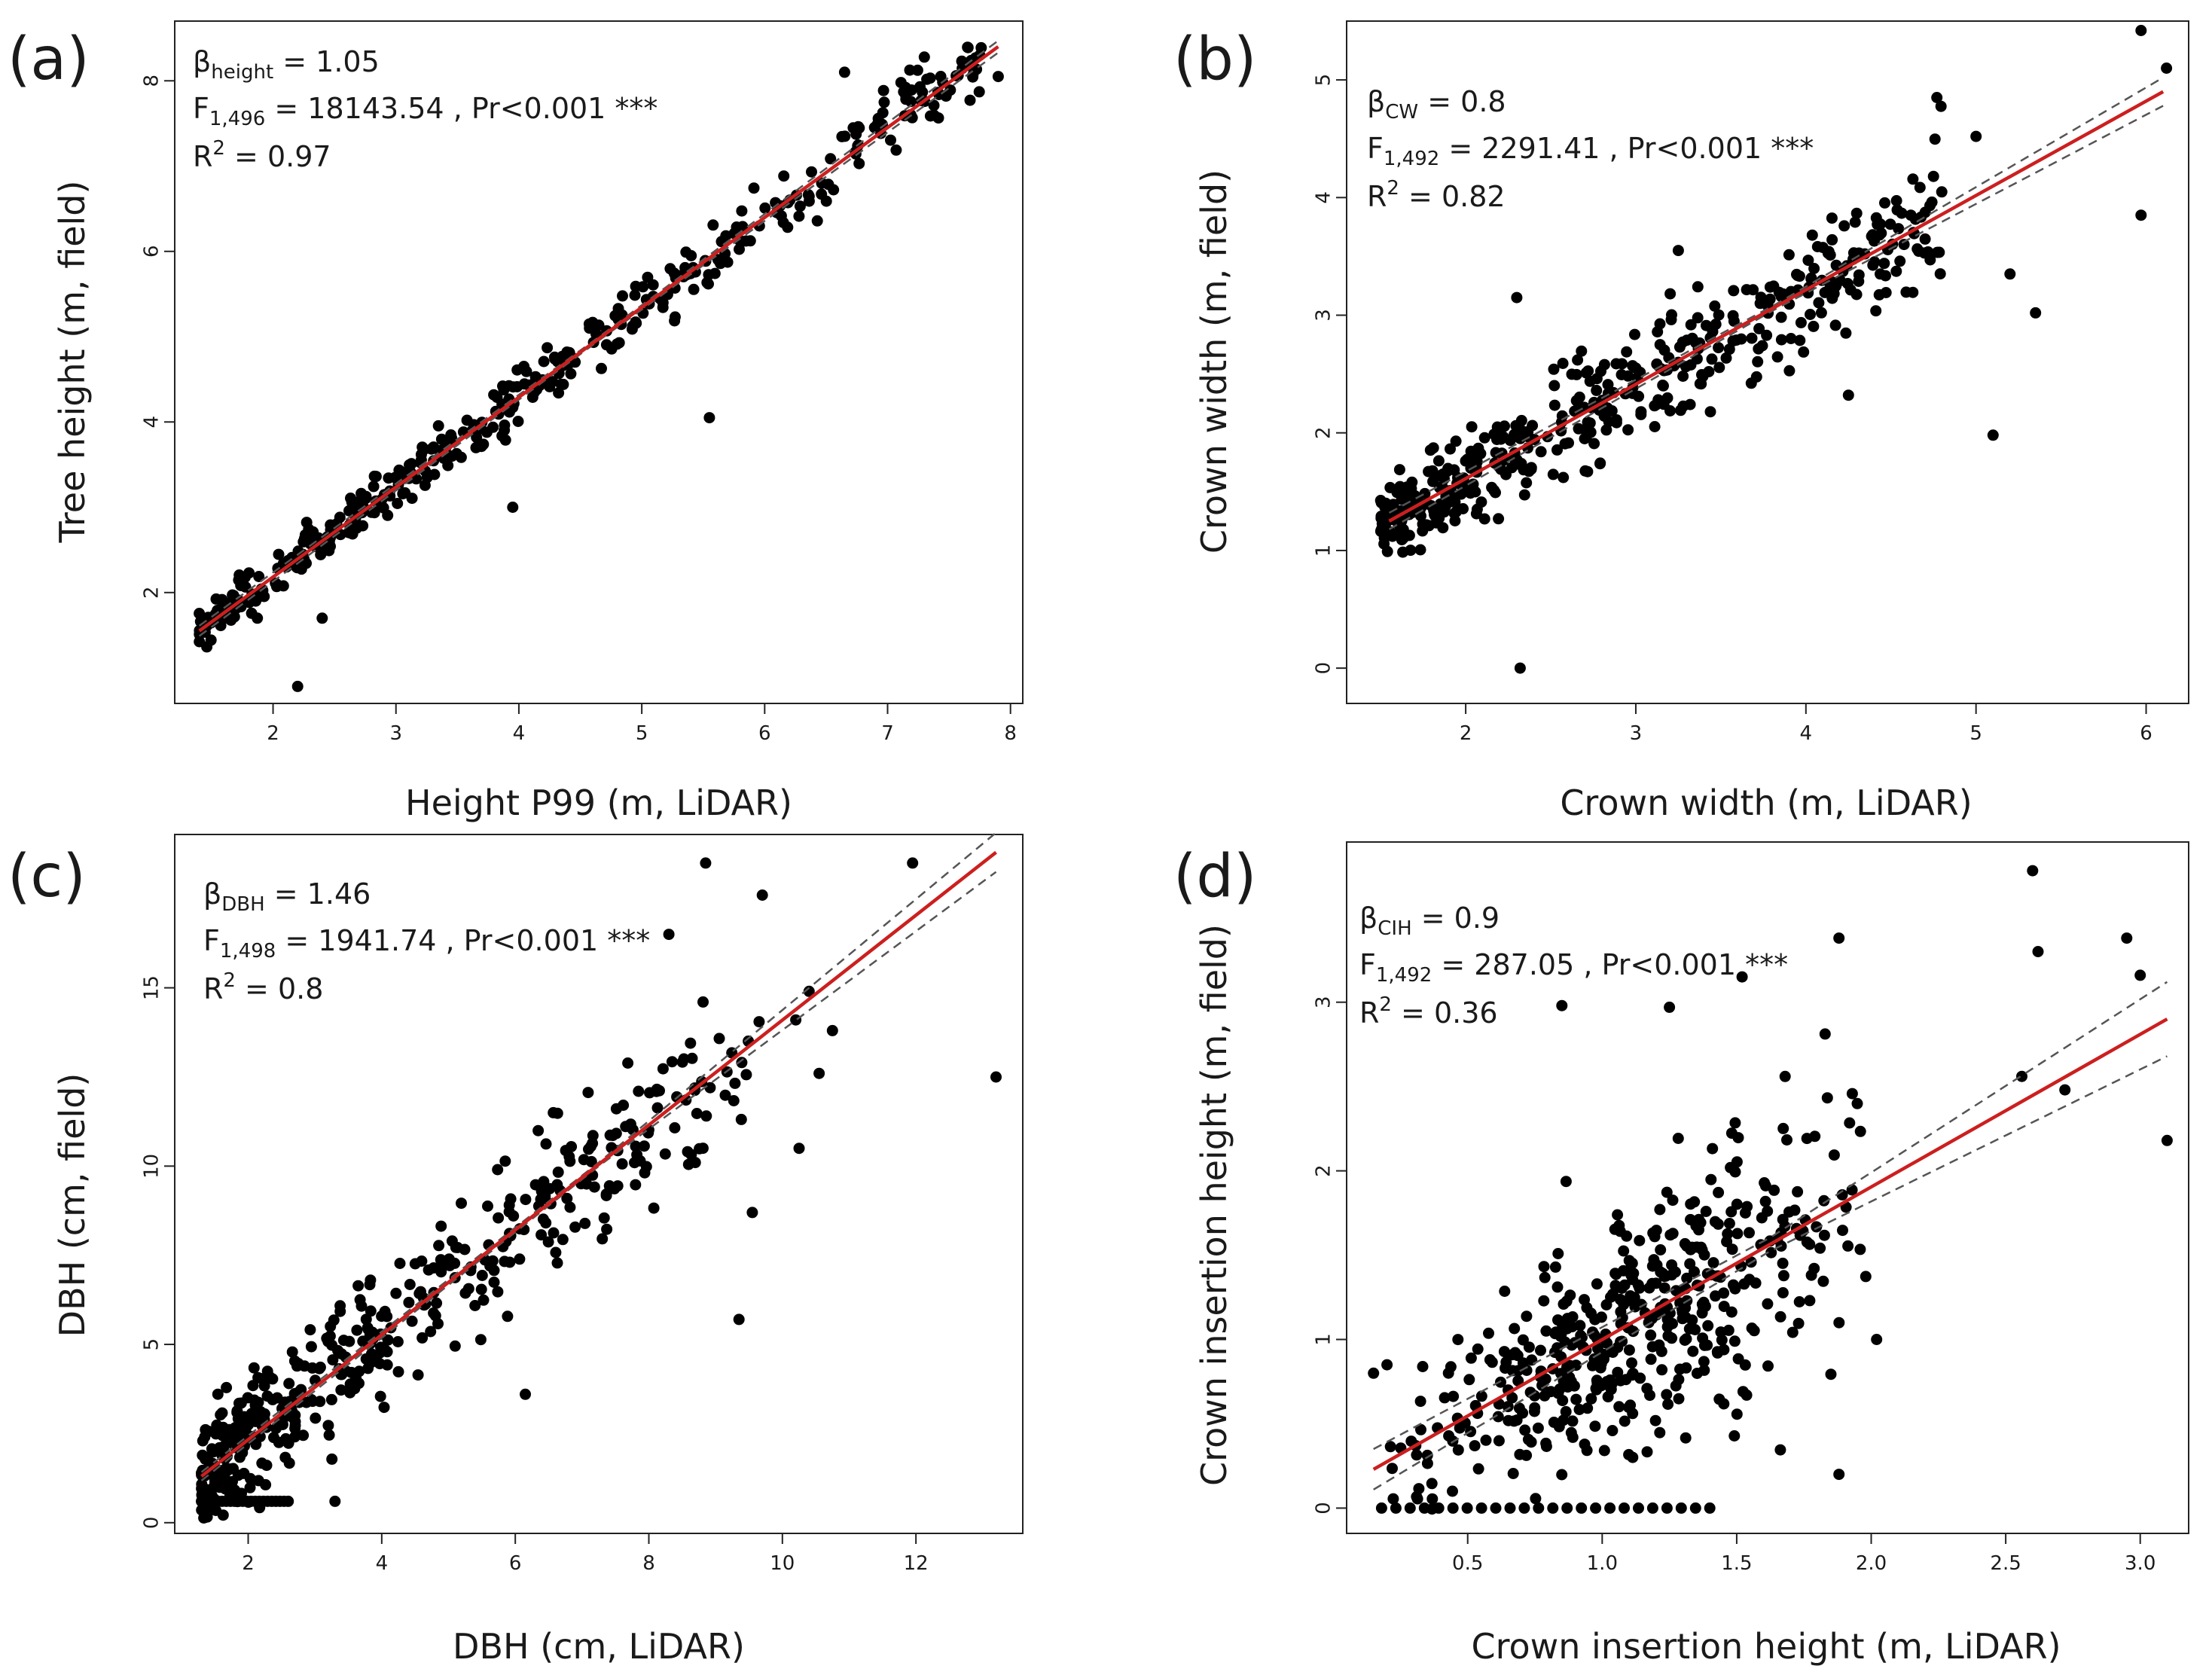  I want to click on panel-label: (b), so click(1214, 59).